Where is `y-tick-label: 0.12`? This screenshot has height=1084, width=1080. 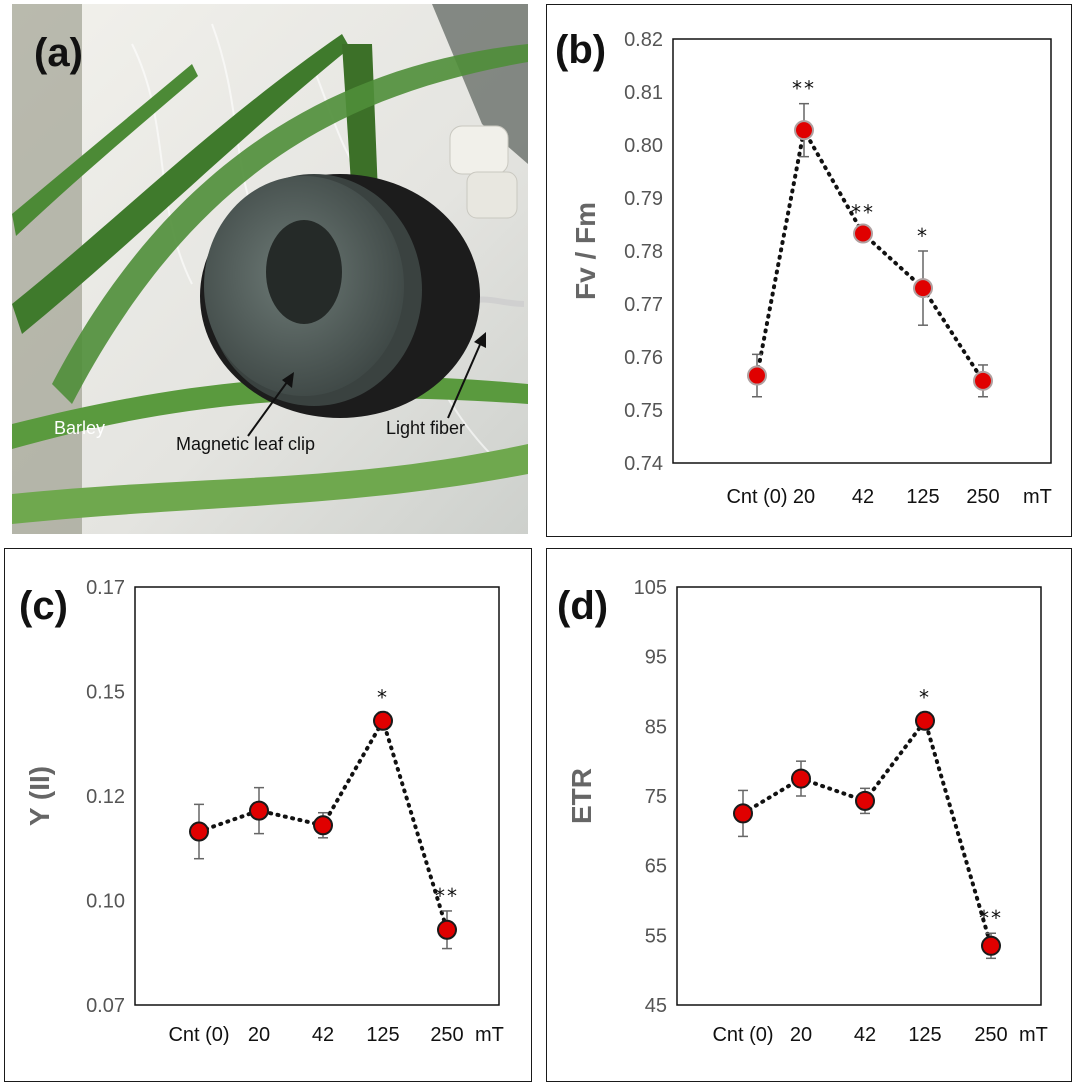 y-tick-label: 0.12 is located at coordinates (105, 797).